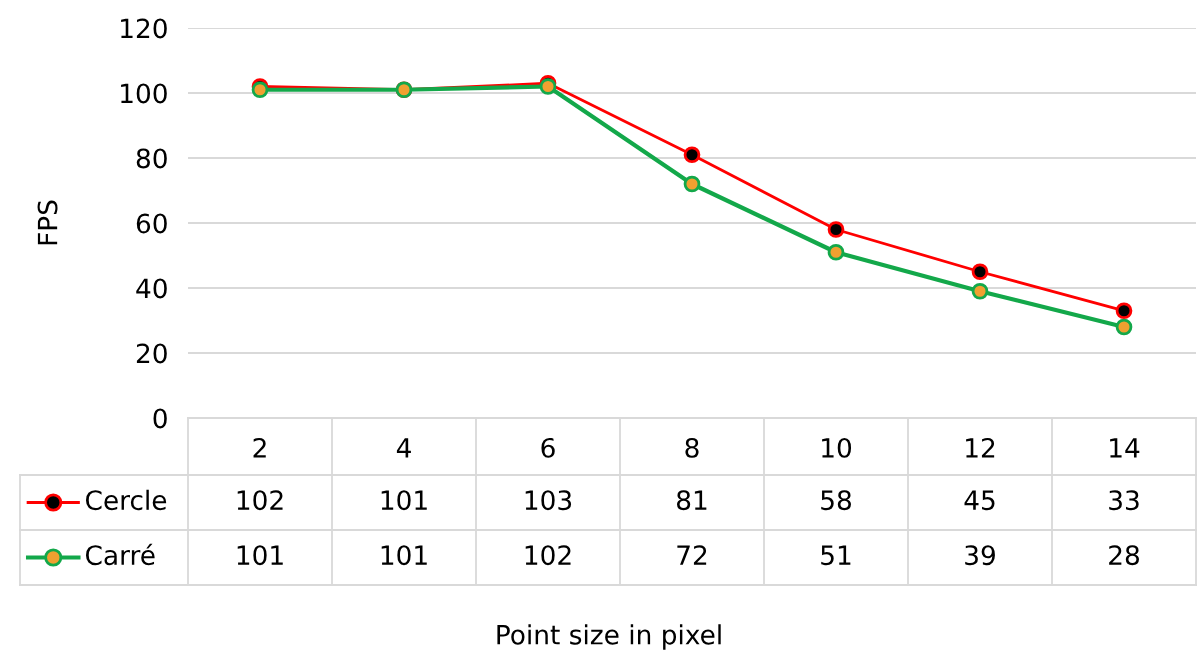  I want to click on data-label: 103, so click(548, 500).